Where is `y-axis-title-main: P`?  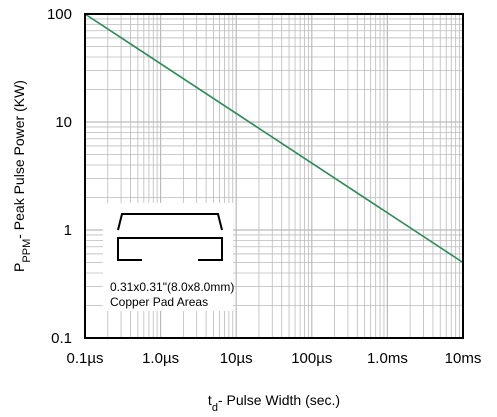 y-axis-title-main: P is located at coordinates (19, 267).